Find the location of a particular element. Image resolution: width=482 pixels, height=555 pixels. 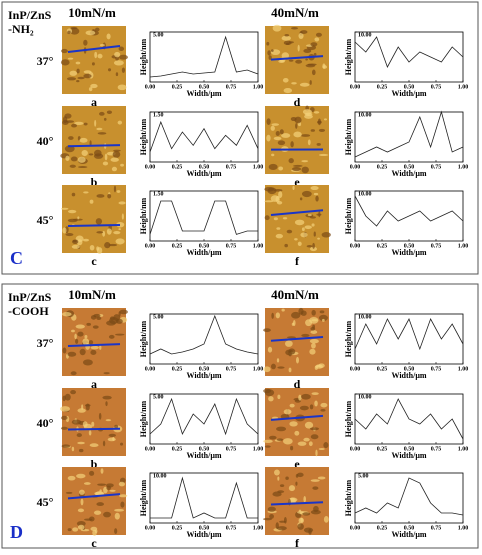

column-header: 10mN/m is located at coordinates (92, 12).